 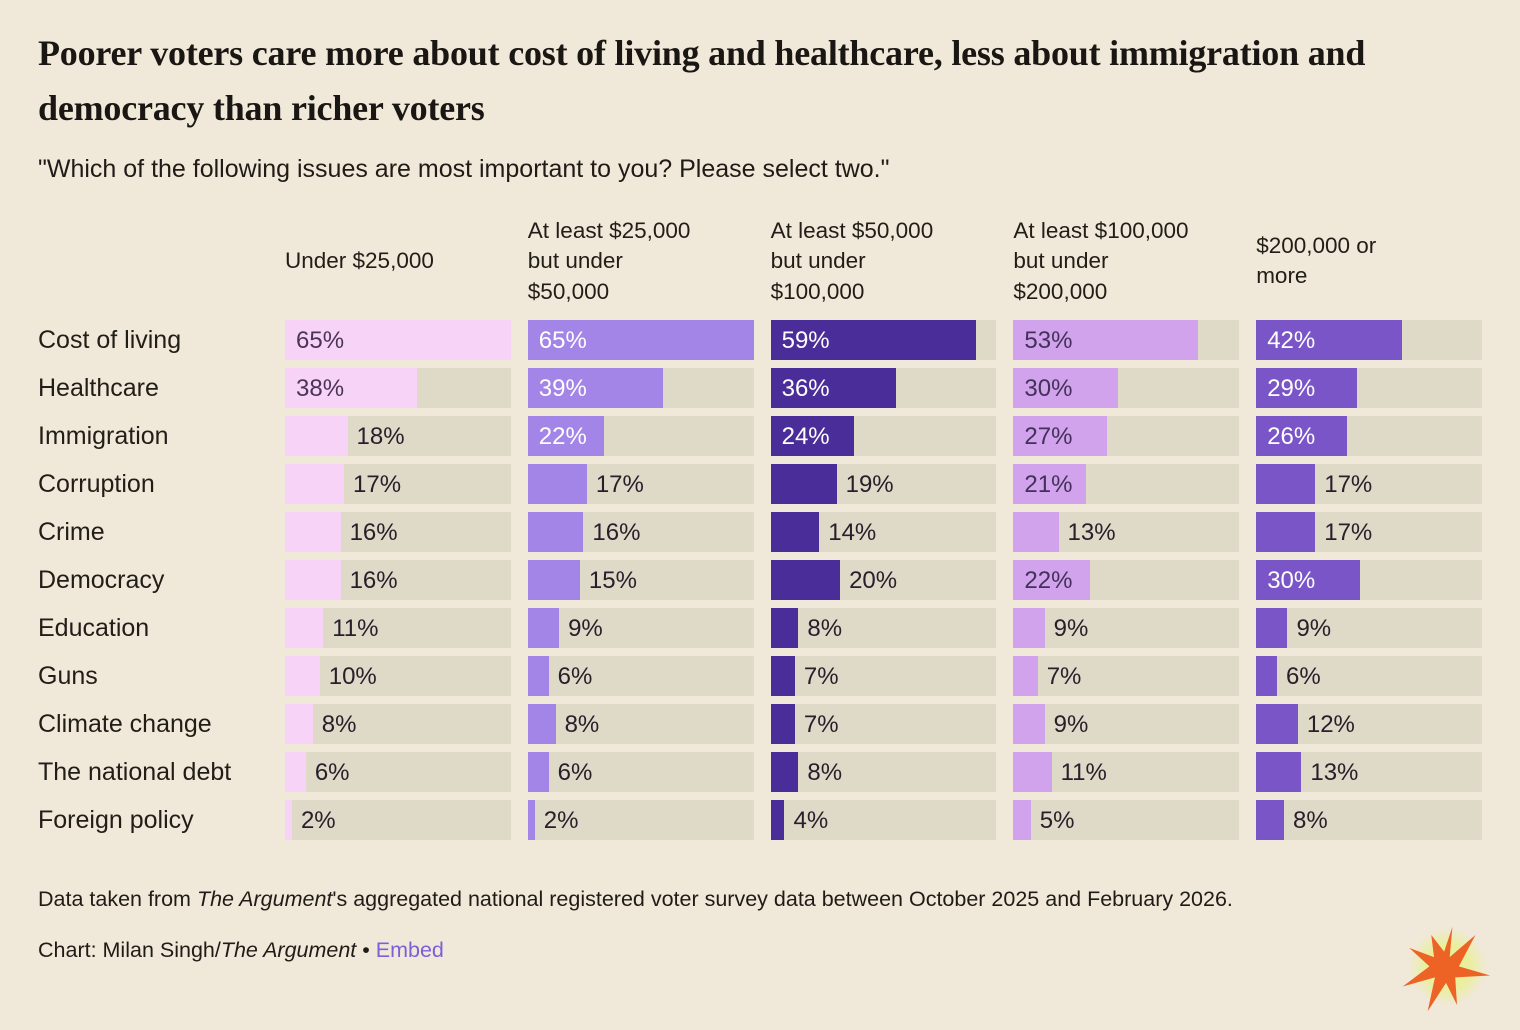 I want to click on bar-value-label: 14%, so click(x=852, y=533).